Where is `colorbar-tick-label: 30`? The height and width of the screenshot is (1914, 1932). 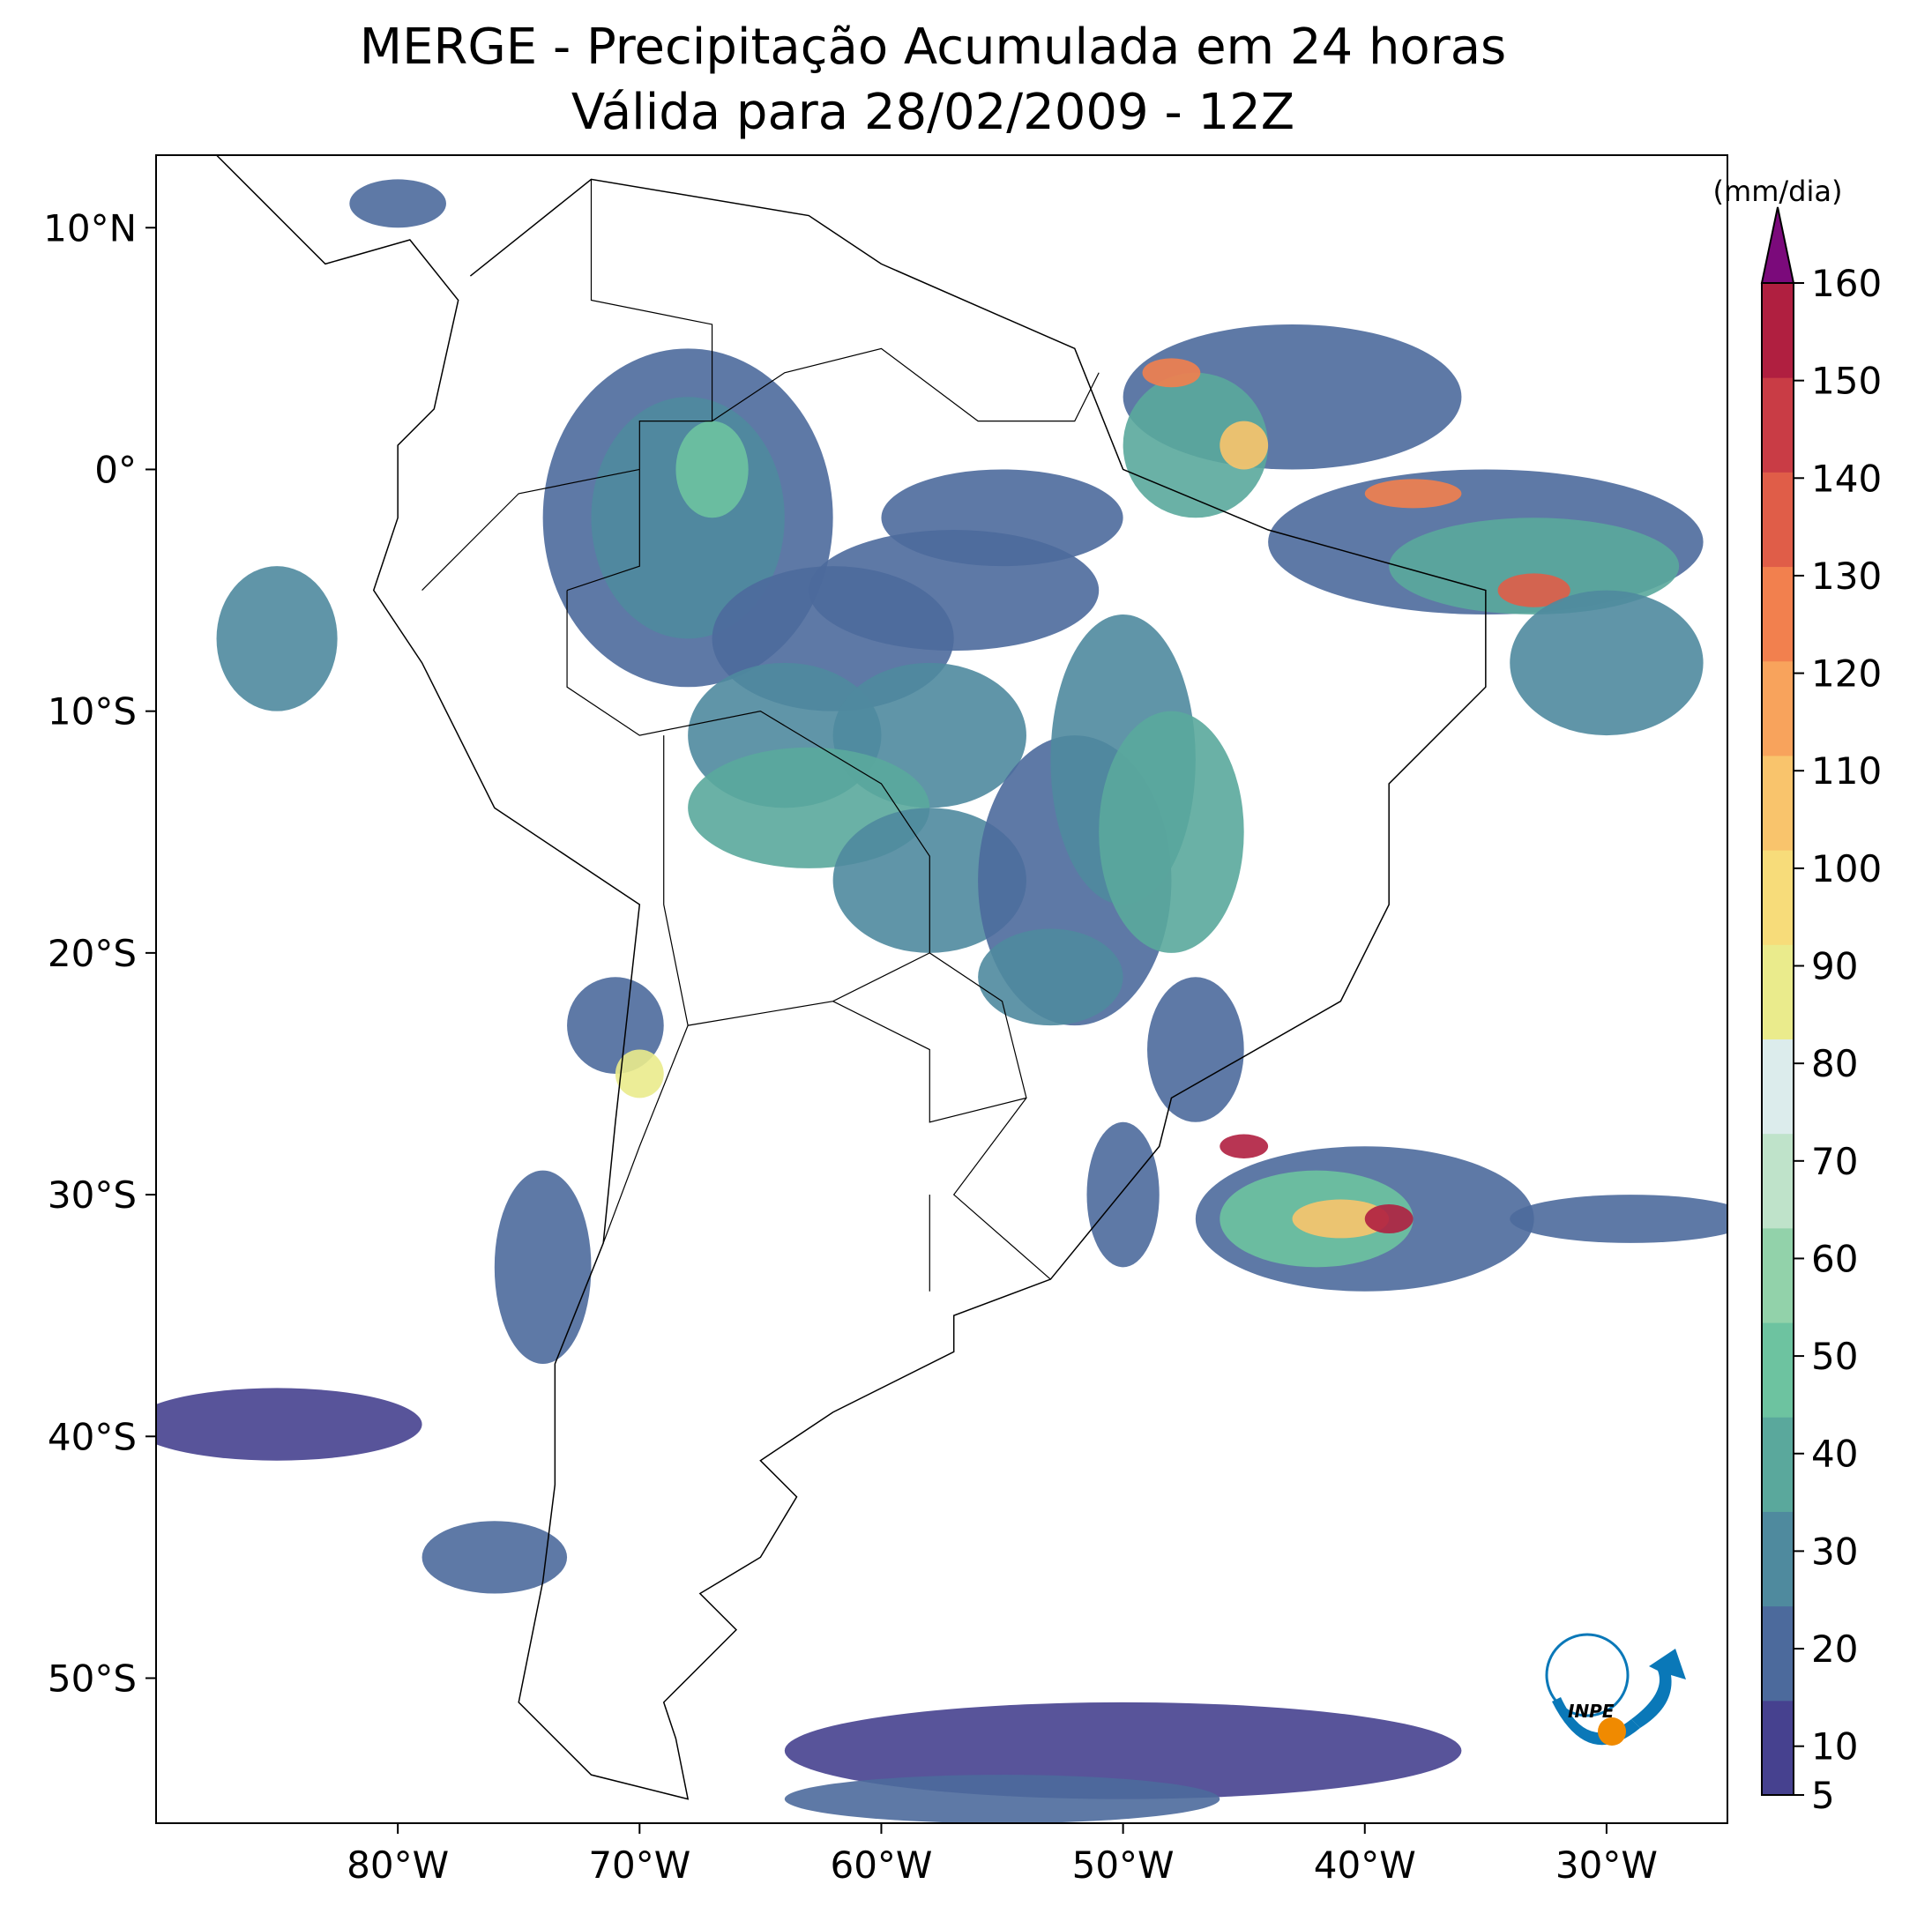
colorbar-tick-label: 30 is located at coordinates (1834, 1551).